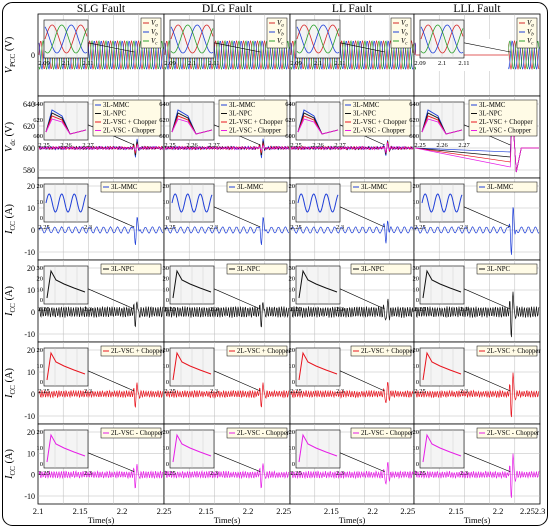 The width and height of the screenshot is (550, 528). Describe the element at coordinates (372, 511) in the screenshot. I see `x-tick-c3-1: 2.2` at that location.